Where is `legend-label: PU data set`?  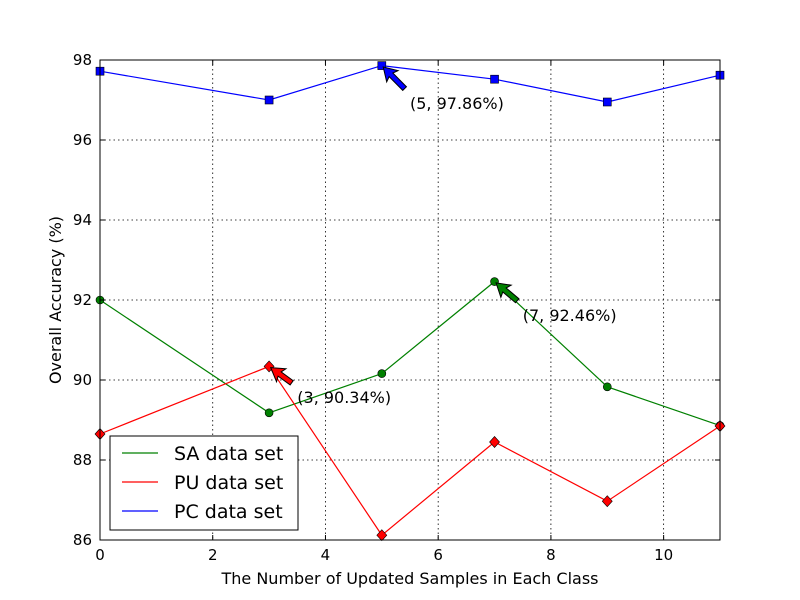 legend-label: PU data set is located at coordinates (228, 483).